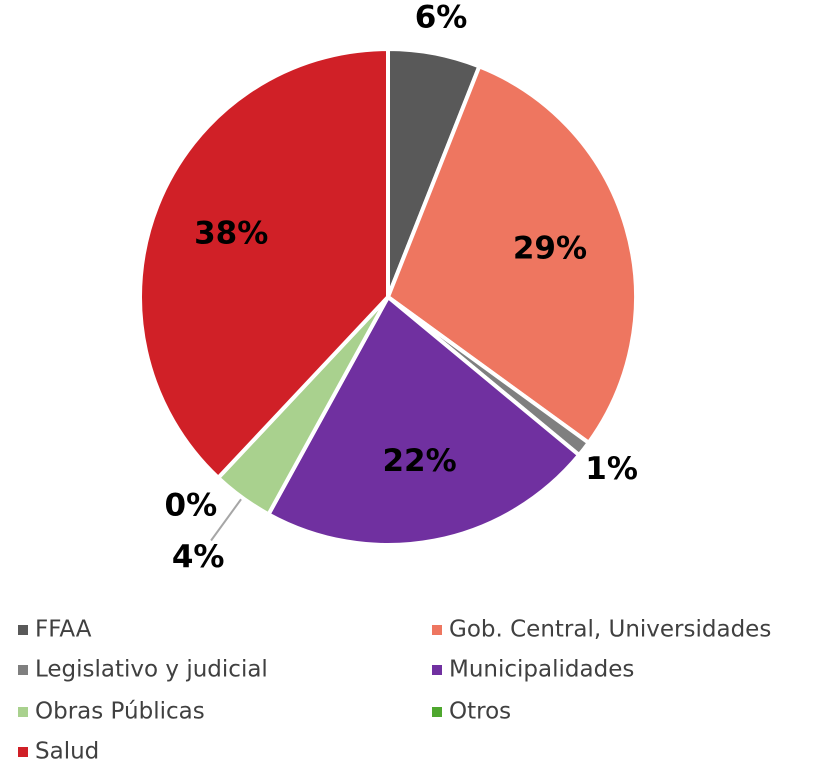  I want to click on data-label: 29%, so click(550, 248).